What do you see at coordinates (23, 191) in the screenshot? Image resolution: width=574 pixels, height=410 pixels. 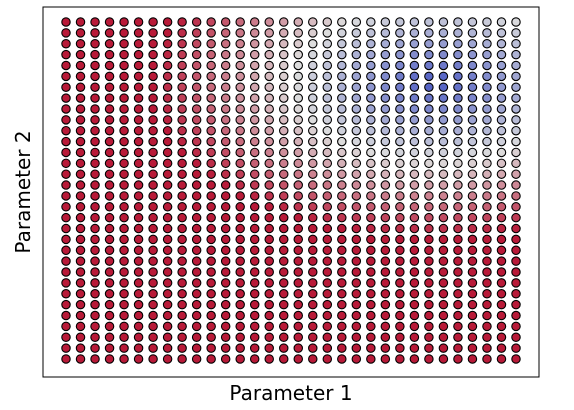 I see `y-axis-label: Parameter 2` at bounding box center [23, 191].